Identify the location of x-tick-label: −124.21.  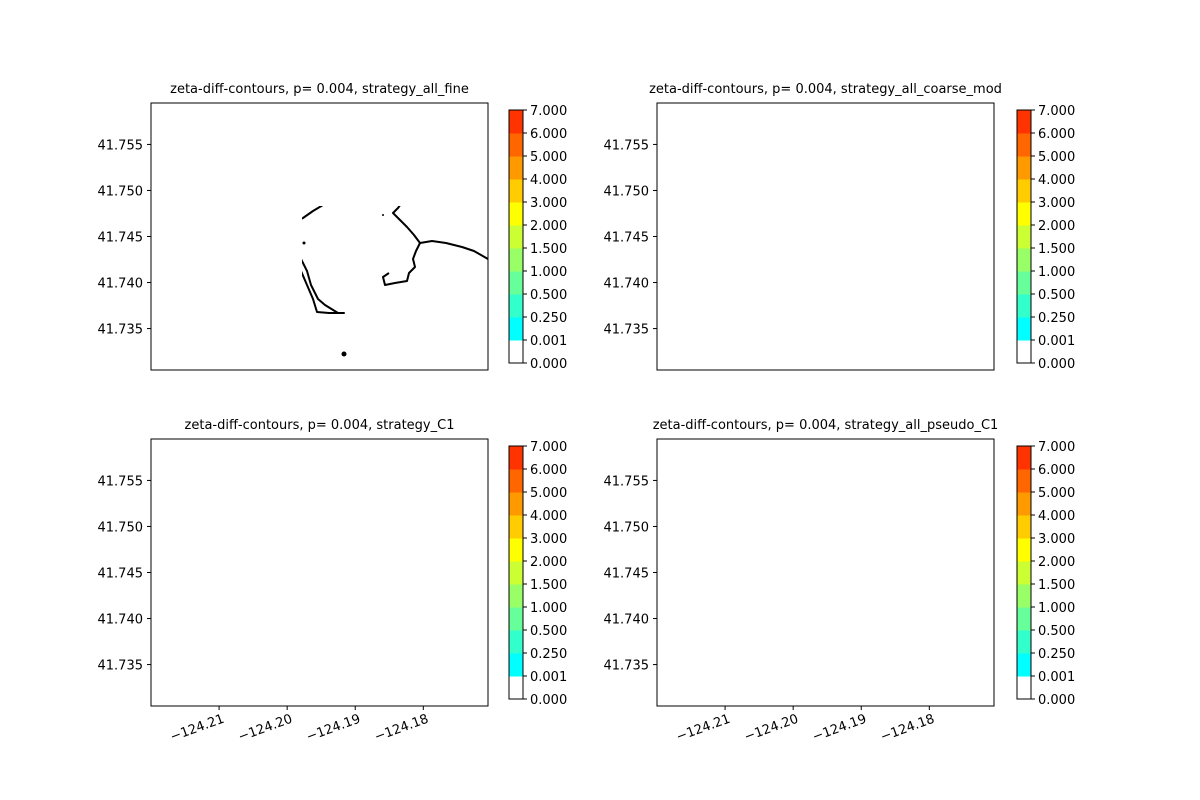
(197, 728).